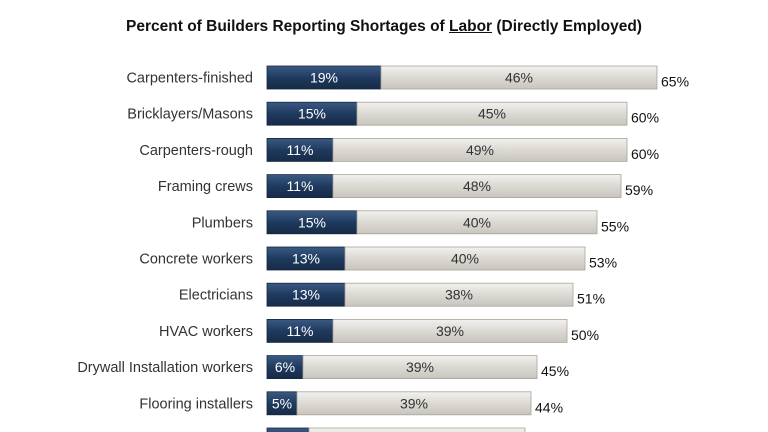 The width and height of the screenshot is (768, 432). What do you see at coordinates (615, 226) in the screenshot?
I see `total-label: 55%` at bounding box center [615, 226].